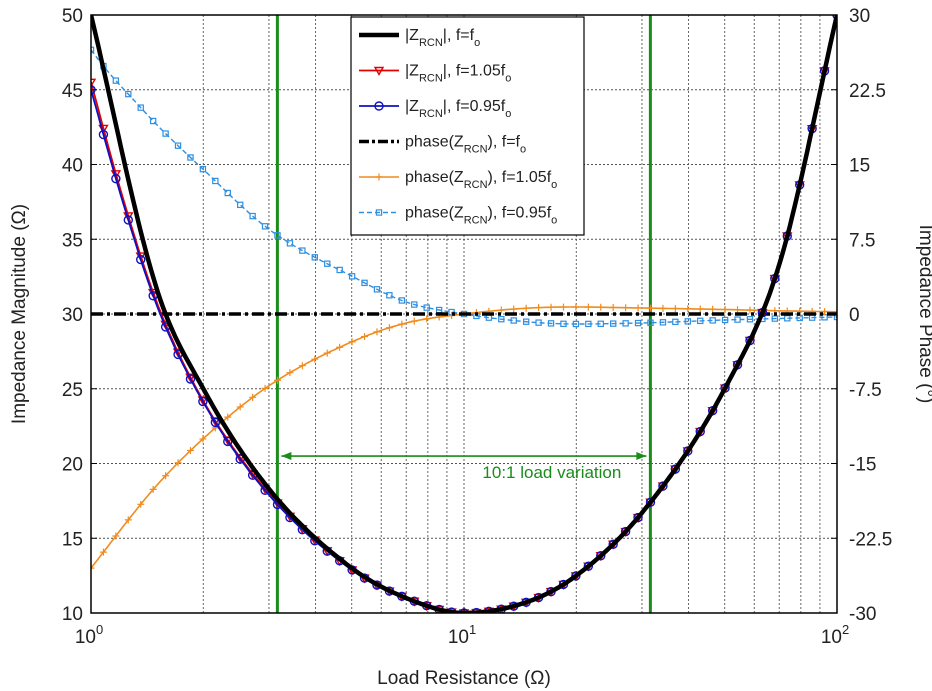 The height and width of the screenshot is (691, 932). I want to click on y-right-tick-label: -30, so click(862, 614).